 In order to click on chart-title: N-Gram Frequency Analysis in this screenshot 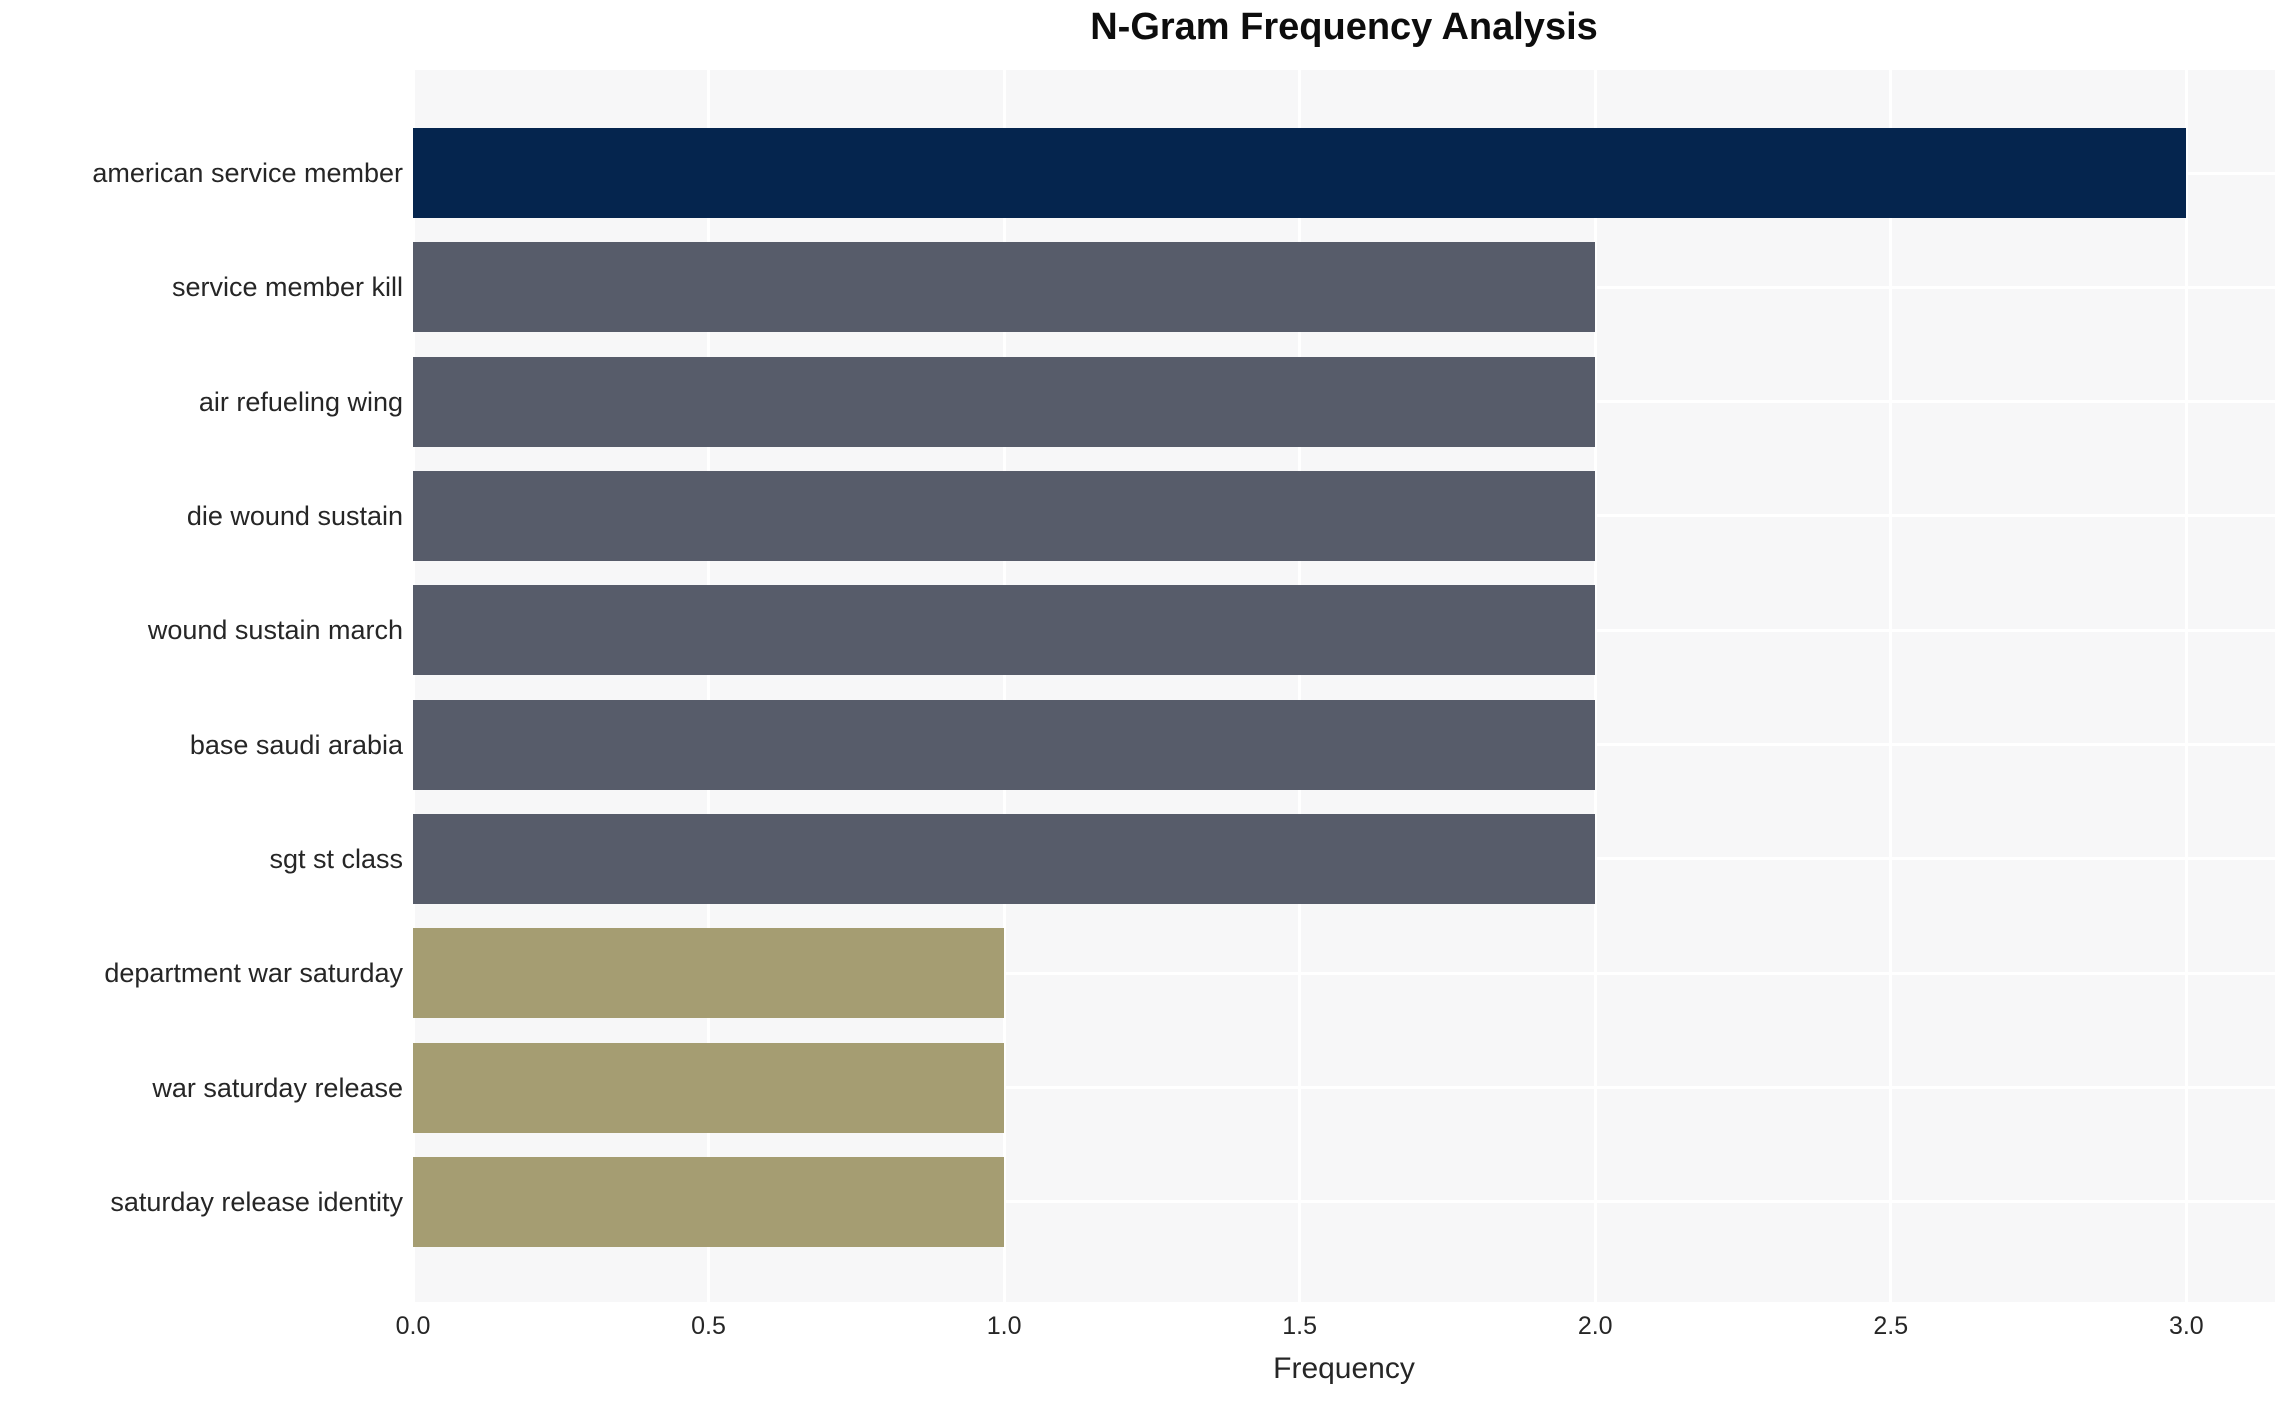, I will do `click(1344, 27)`.